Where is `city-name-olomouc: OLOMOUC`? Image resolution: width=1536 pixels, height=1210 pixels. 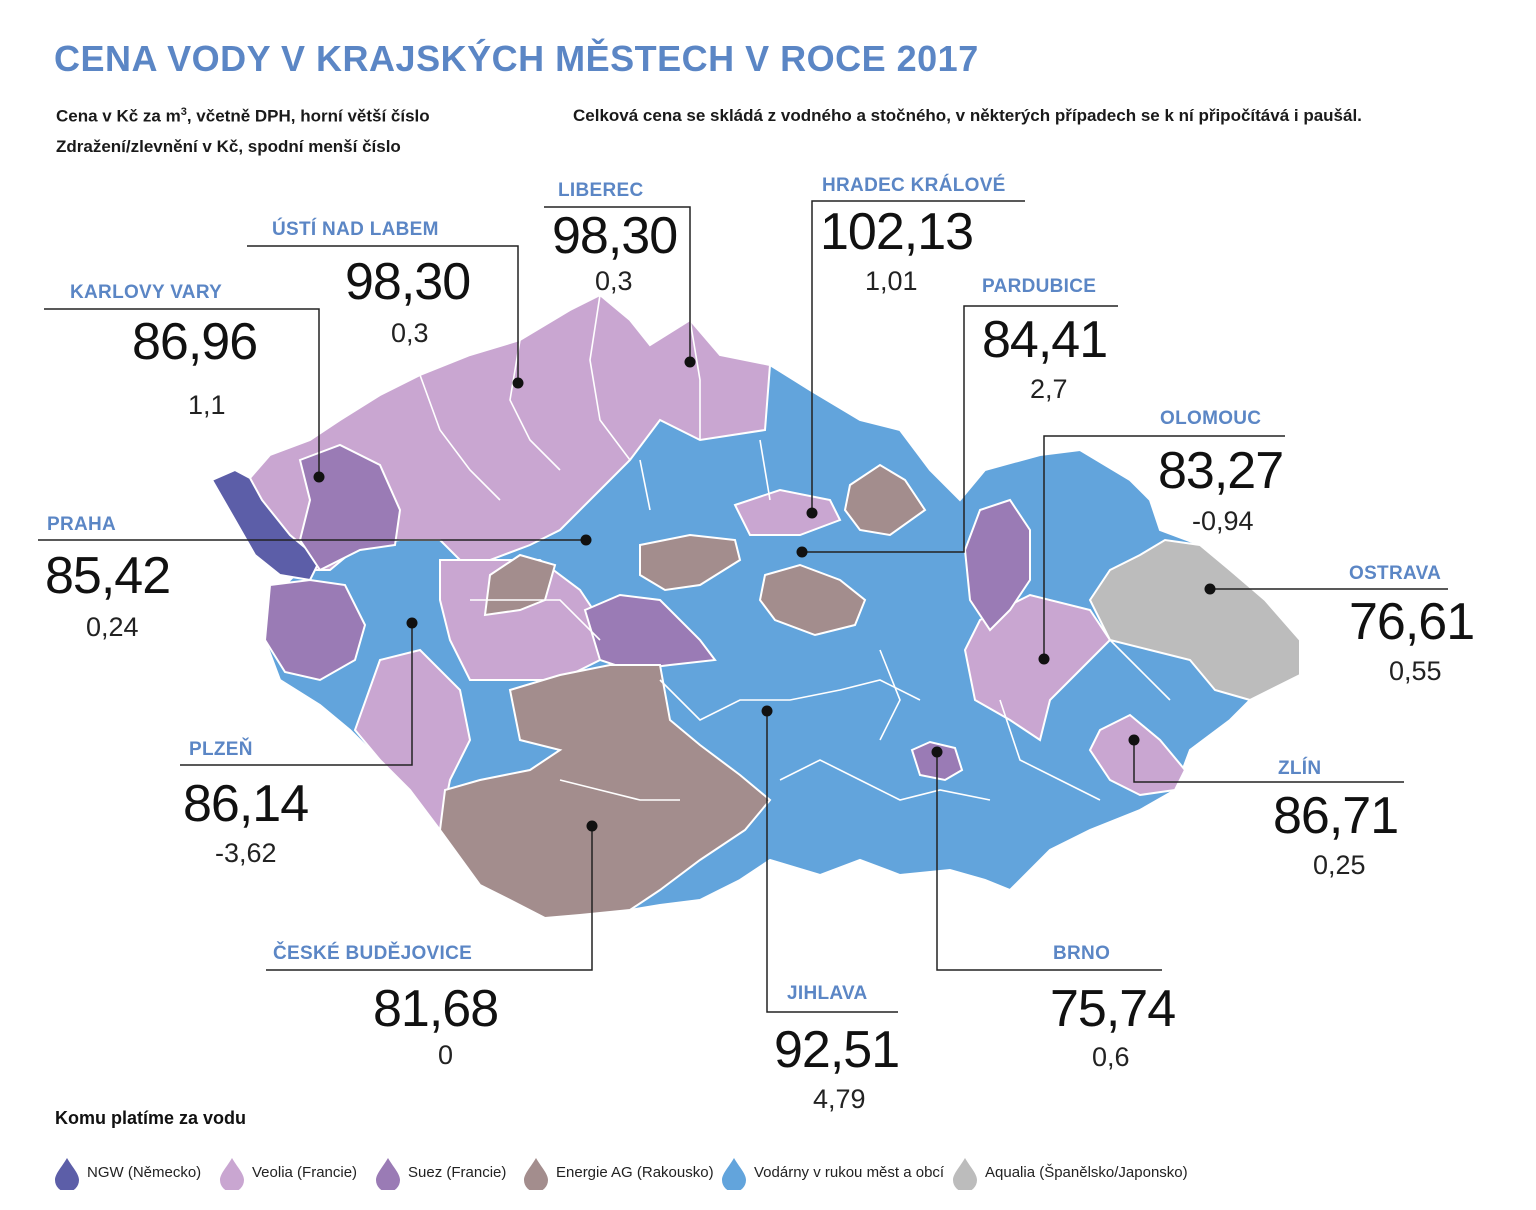
city-name-olomouc: OLOMOUC is located at coordinates (1211, 418).